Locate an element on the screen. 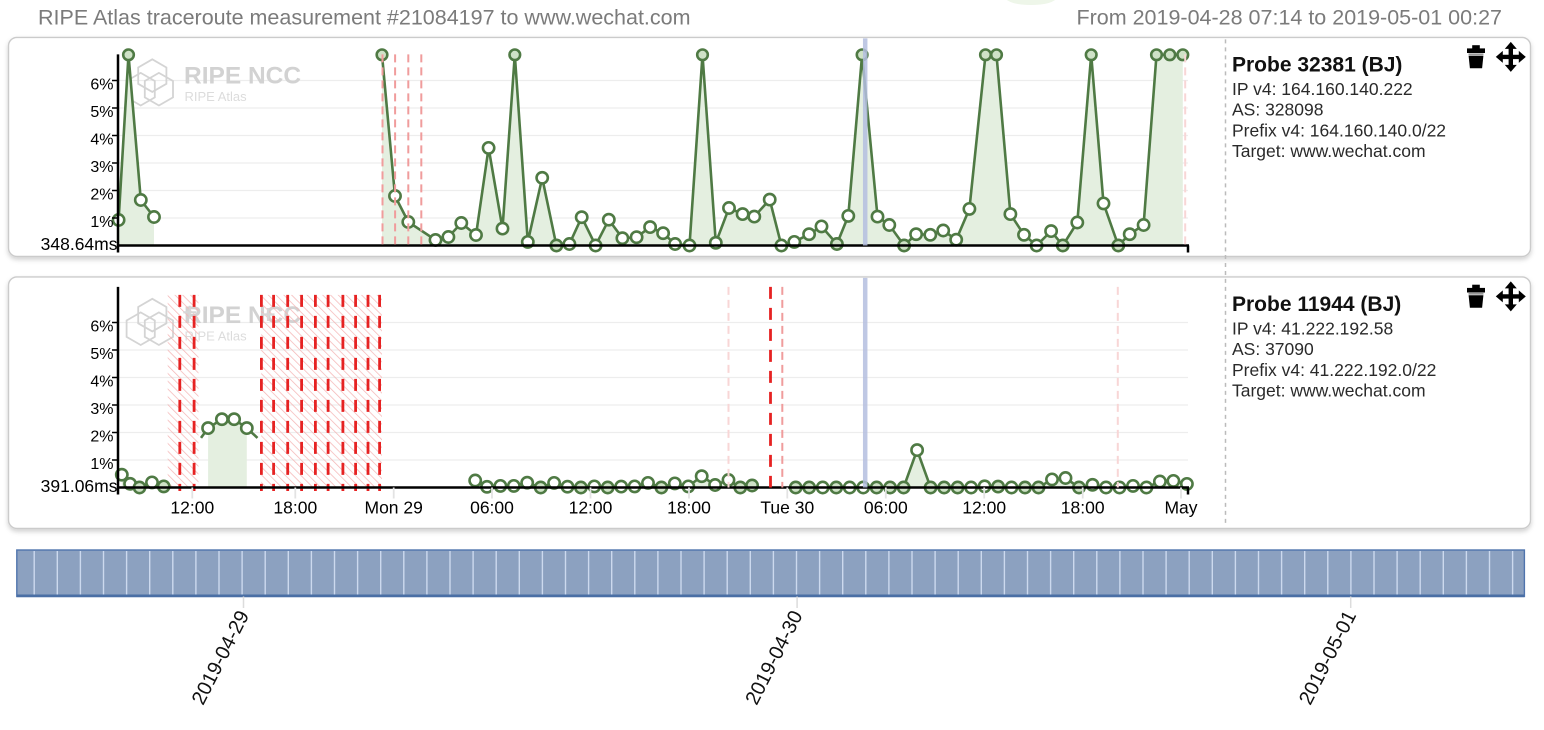 Image resolution: width=1544 pixels, height=730 pixels. svg-text: Mon 29 is located at coordinates (394, 508).